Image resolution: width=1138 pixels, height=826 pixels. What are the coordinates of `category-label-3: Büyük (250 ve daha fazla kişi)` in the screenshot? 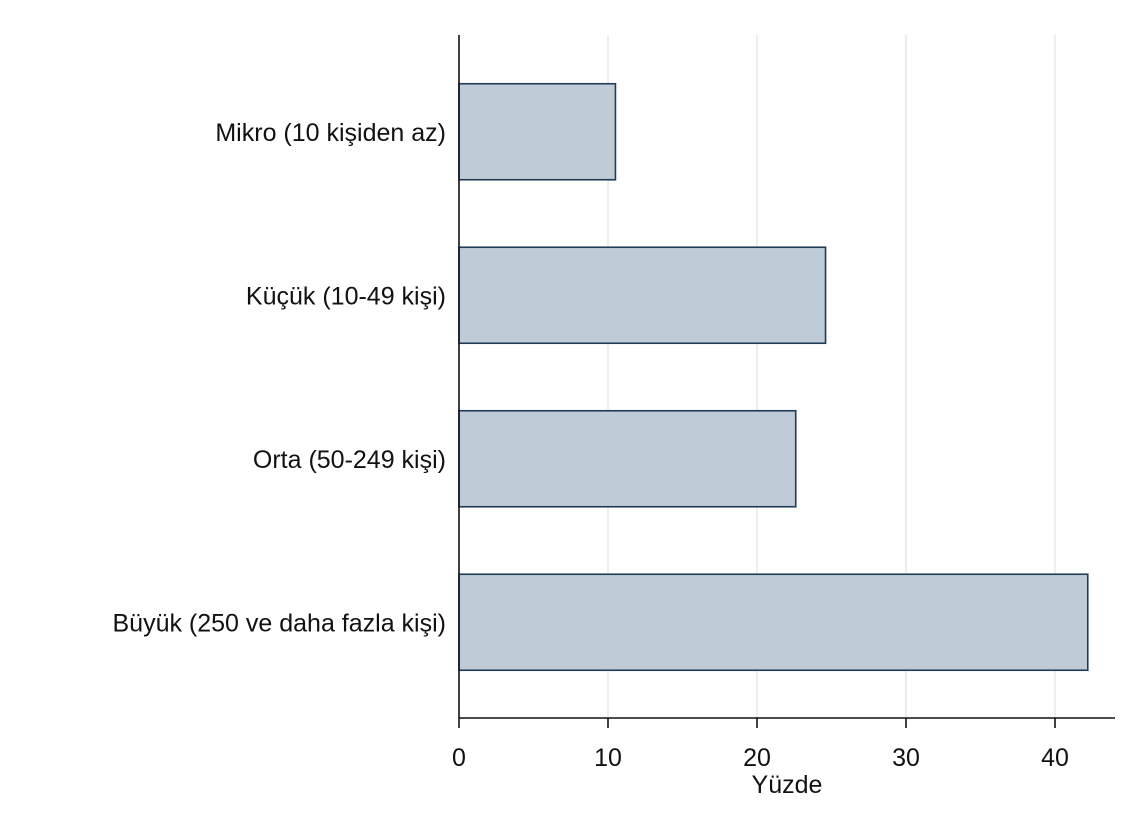 It's located at (279, 623).